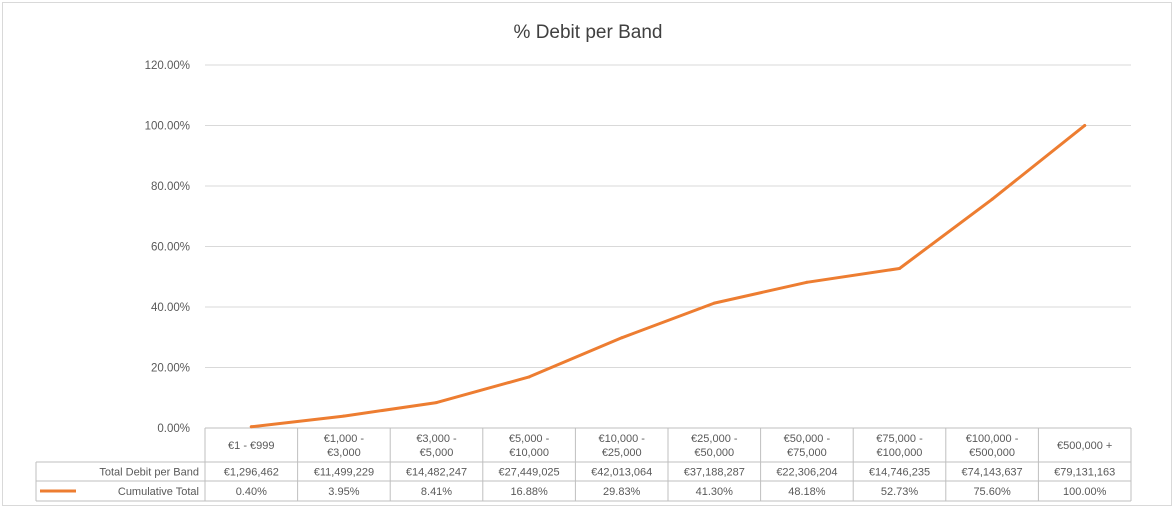 The image size is (1176, 510). Describe the element at coordinates (173, 429) in the screenshot. I see `y-tick-label: 0.00%` at that location.